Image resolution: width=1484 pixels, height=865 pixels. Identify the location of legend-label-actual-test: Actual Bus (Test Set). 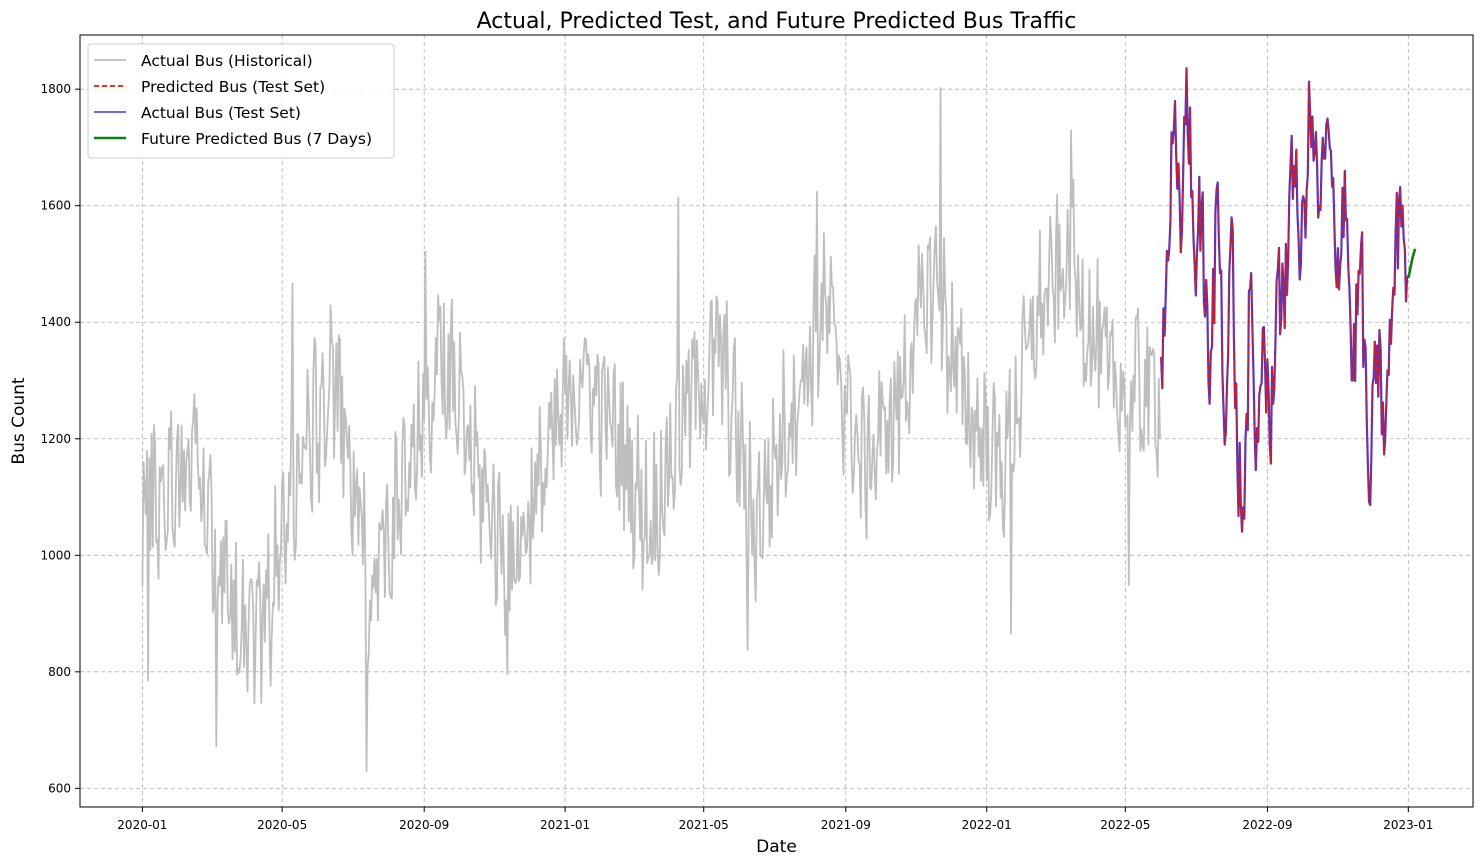
(221, 113).